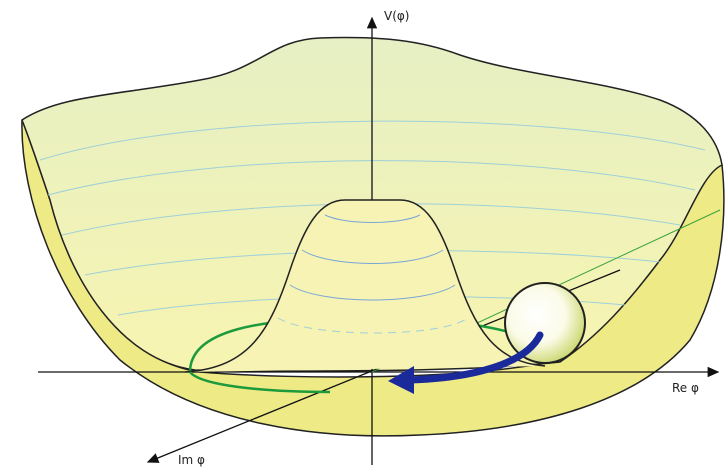  I want to click on ball, so click(545, 323).